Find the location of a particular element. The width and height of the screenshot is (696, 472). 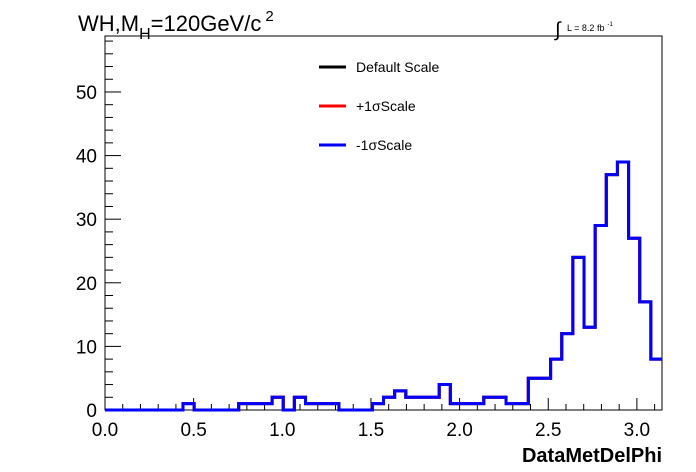

luminosity-label: ∫ L = 8.2 fb -1 is located at coordinates (583, 30).